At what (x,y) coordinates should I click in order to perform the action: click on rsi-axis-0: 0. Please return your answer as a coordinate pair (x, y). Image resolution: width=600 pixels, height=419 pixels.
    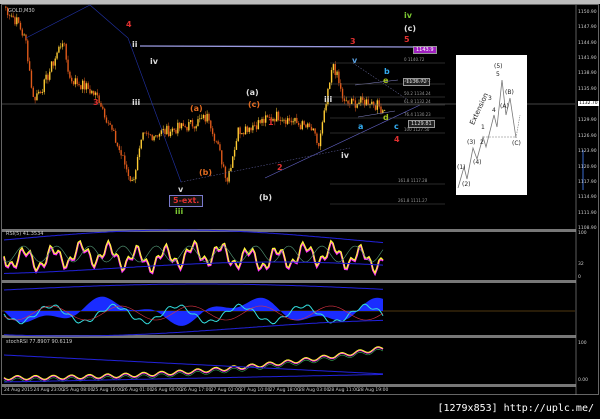
    Looking at the image, I should click on (579, 277).